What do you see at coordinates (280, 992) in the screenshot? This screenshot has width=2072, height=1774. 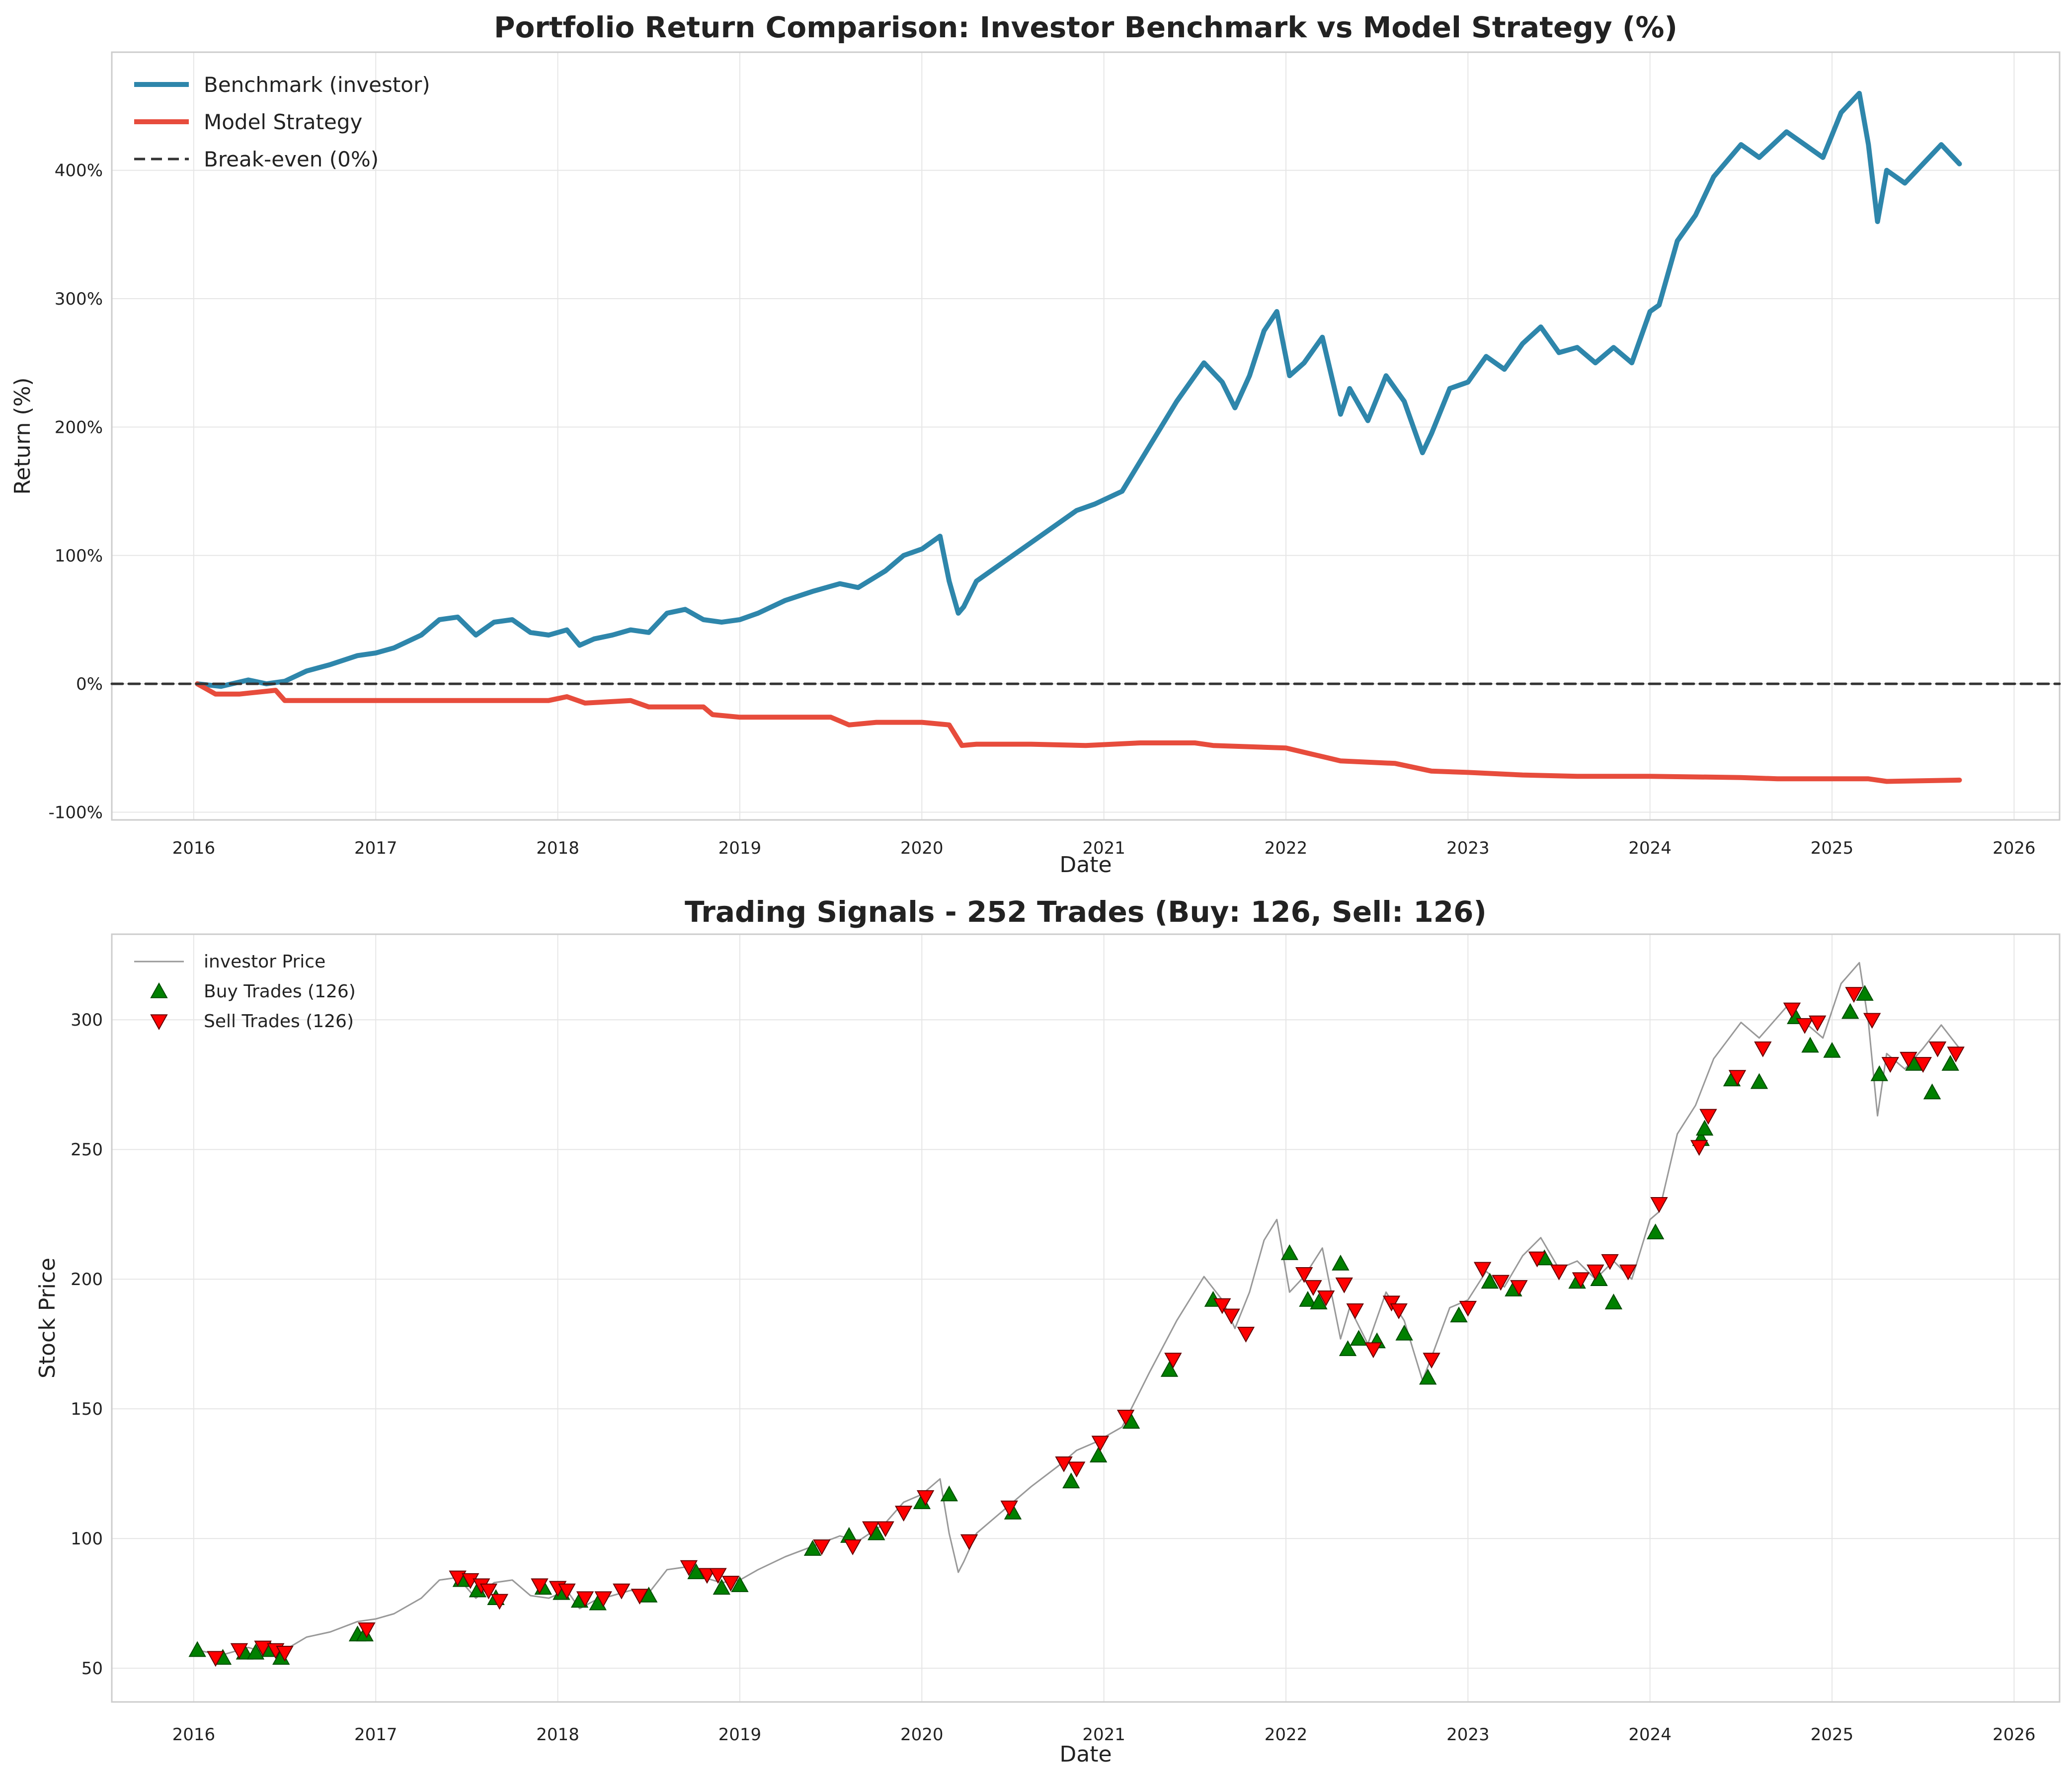 I see `legend-label: Buy Trades (126)` at bounding box center [280, 992].